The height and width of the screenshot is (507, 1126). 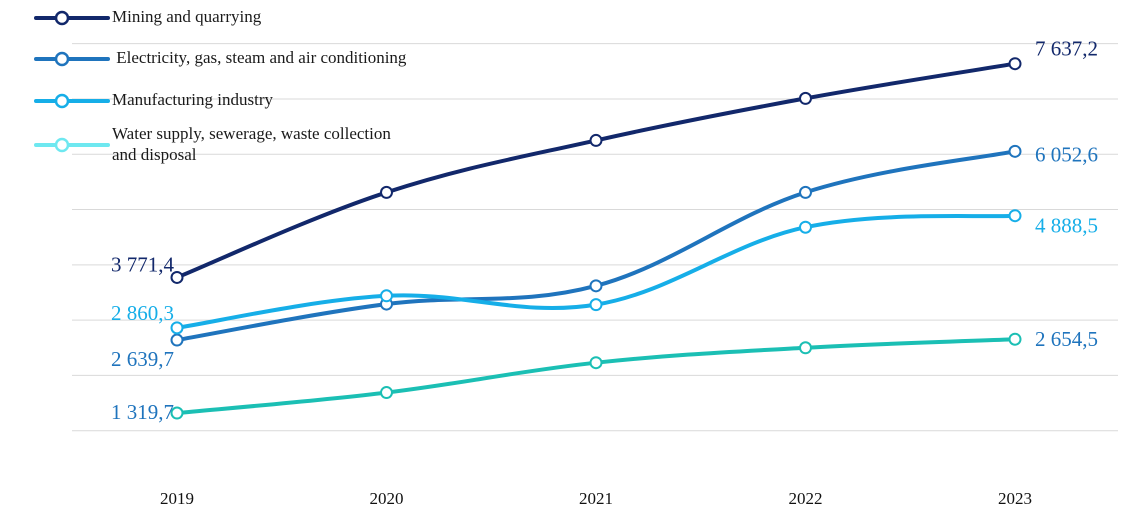 I want to click on x-axis-tick-labels: 2019 2020 2021 2022 2023, so click(x=596, y=498).